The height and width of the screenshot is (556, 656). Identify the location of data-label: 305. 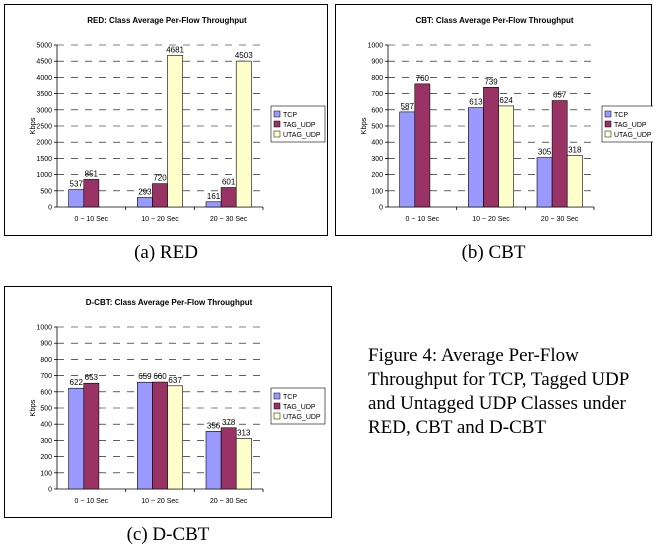
(545, 152).